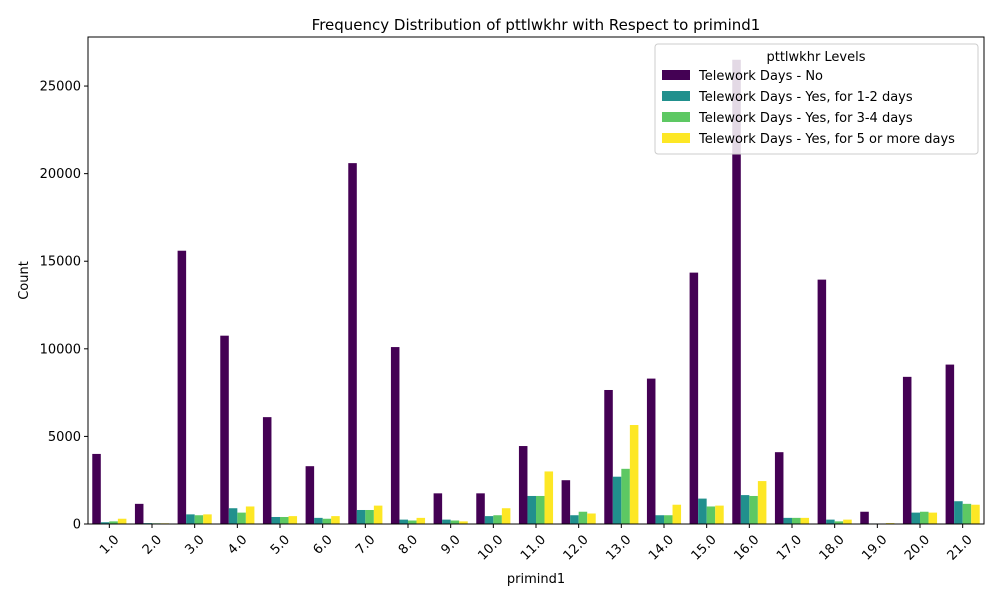 Image resolution: width=1000 pixels, height=600 pixels. Describe the element at coordinates (489, 520) in the screenshot. I see `bar-10.0-series-2` at that location.